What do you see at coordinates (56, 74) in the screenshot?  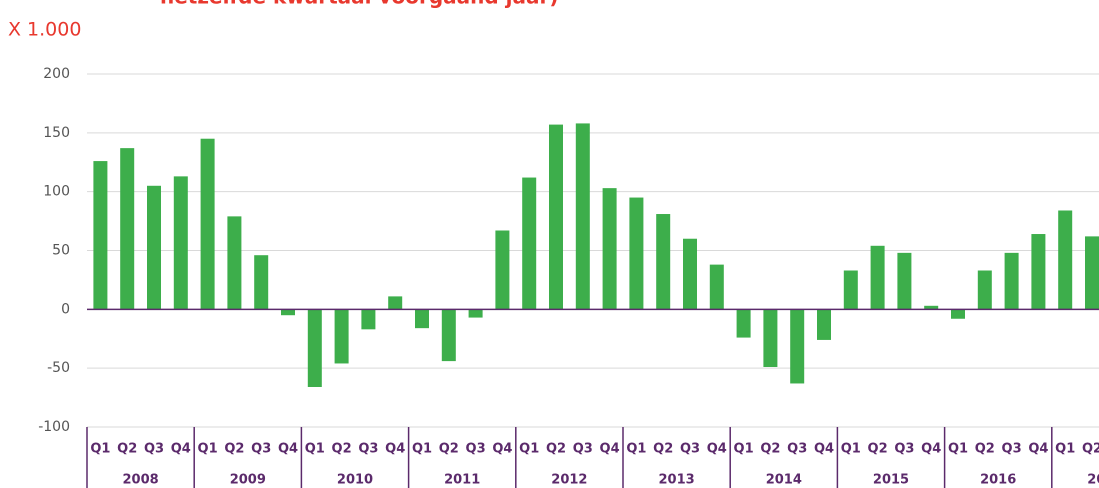 I see `y-tick-label: 200` at bounding box center [56, 74].